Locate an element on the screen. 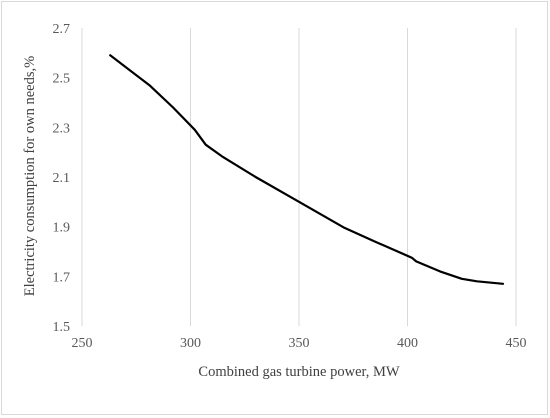 The height and width of the screenshot is (418, 550). y-axis-title: Electricity consumption for own needs,% is located at coordinates (30, 176).